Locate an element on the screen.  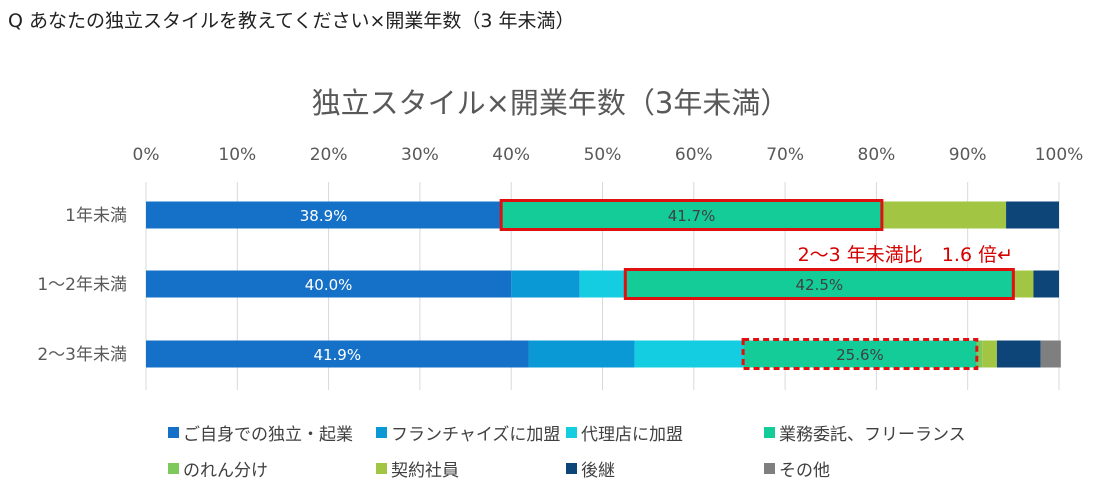
data-label: 38.9% is located at coordinates (324, 216).